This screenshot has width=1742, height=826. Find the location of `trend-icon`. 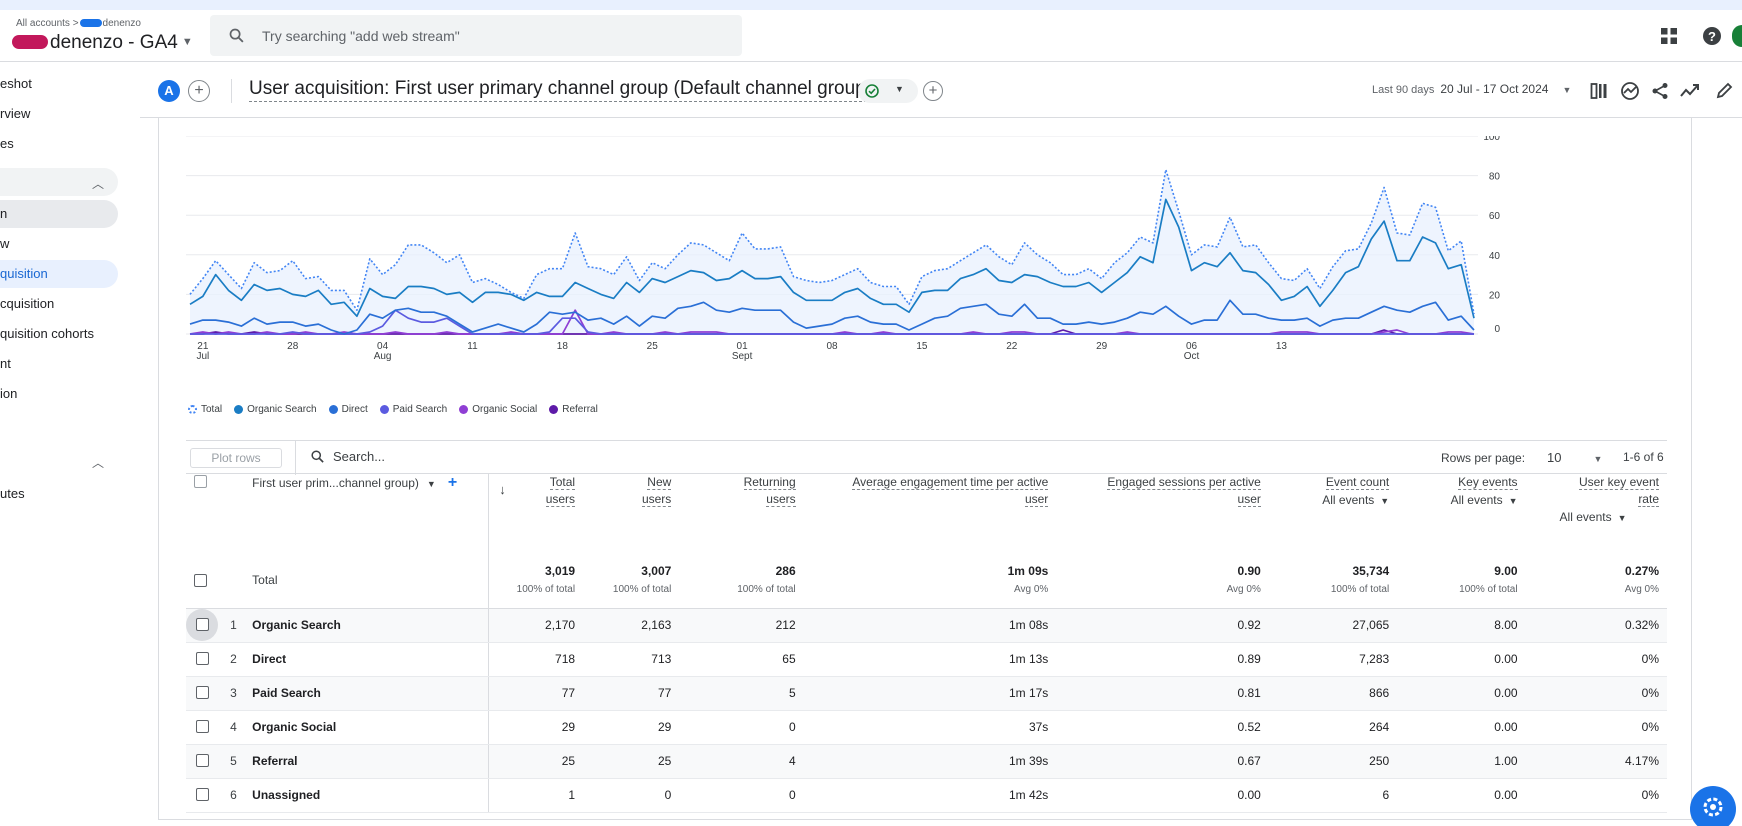

trend-icon is located at coordinates (1690, 91).